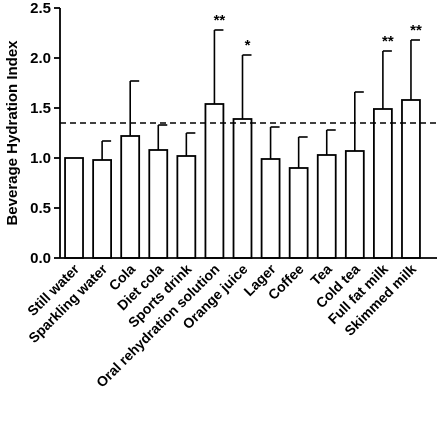 The height and width of the screenshot is (423, 440). Describe the element at coordinates (40, 108) in the screenshot. I see `y-tick-label: 1.5` at that location.